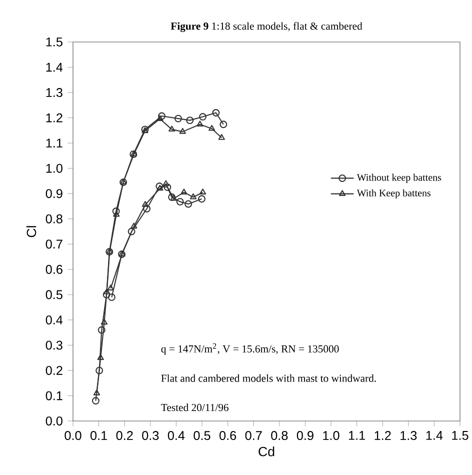  Describe the element at coordinates (54, 395) in the screenshot. I see `y-tick-label: 0.1` at that location.